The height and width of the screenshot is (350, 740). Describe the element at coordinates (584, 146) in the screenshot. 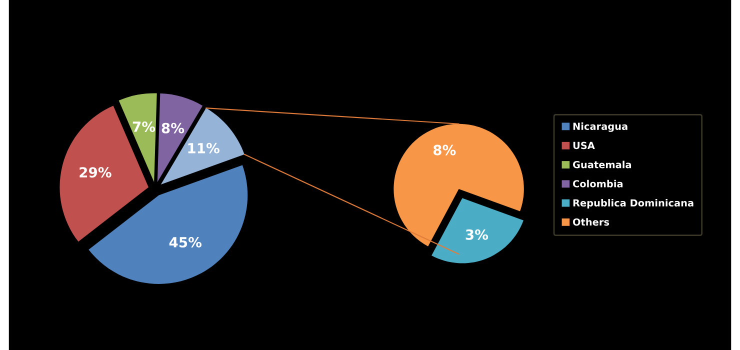

I see `legend-label: USA` at that location.